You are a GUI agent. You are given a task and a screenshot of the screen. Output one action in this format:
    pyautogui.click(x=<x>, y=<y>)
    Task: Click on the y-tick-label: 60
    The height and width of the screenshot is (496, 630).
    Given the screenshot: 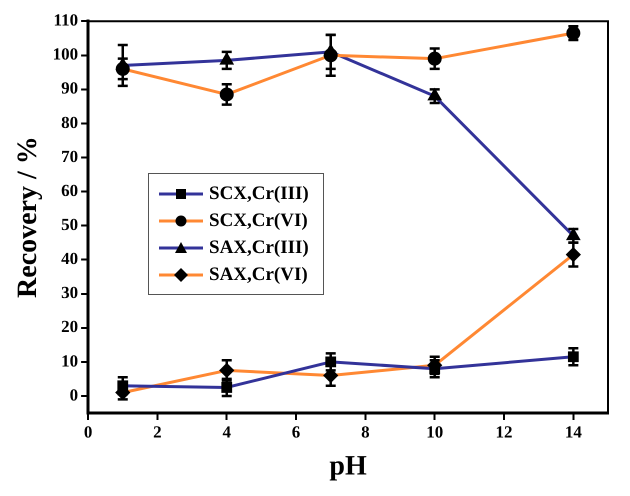 What is the action you would take?
    pyautogui.click(x=69, y=190)
    